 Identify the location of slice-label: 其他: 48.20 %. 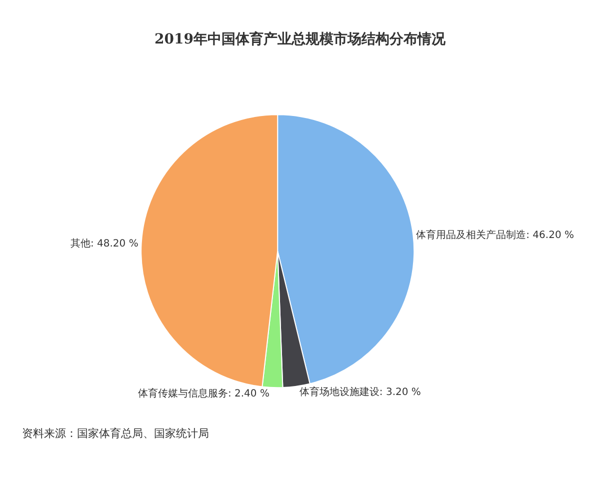
(104, 243).